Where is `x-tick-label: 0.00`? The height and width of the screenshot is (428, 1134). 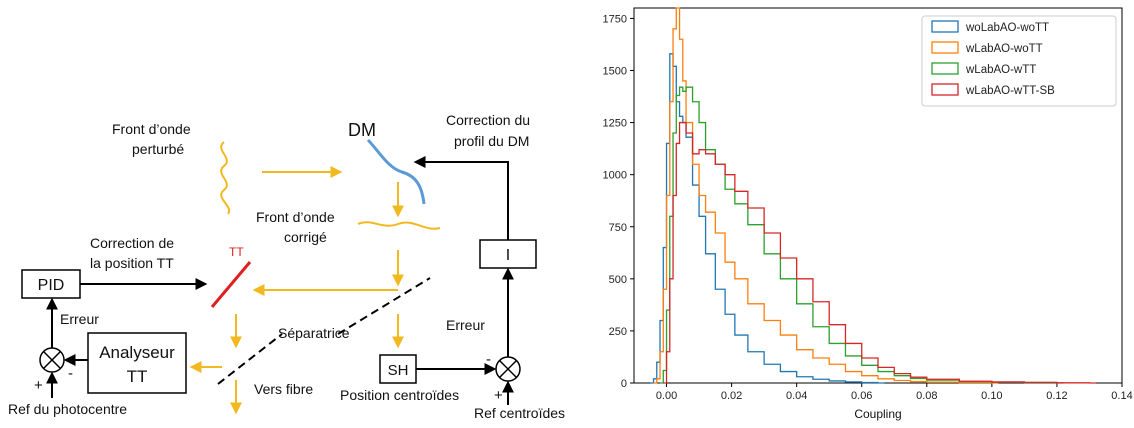
x-tick-label: 0.00 is located at coordinates (666, 396).